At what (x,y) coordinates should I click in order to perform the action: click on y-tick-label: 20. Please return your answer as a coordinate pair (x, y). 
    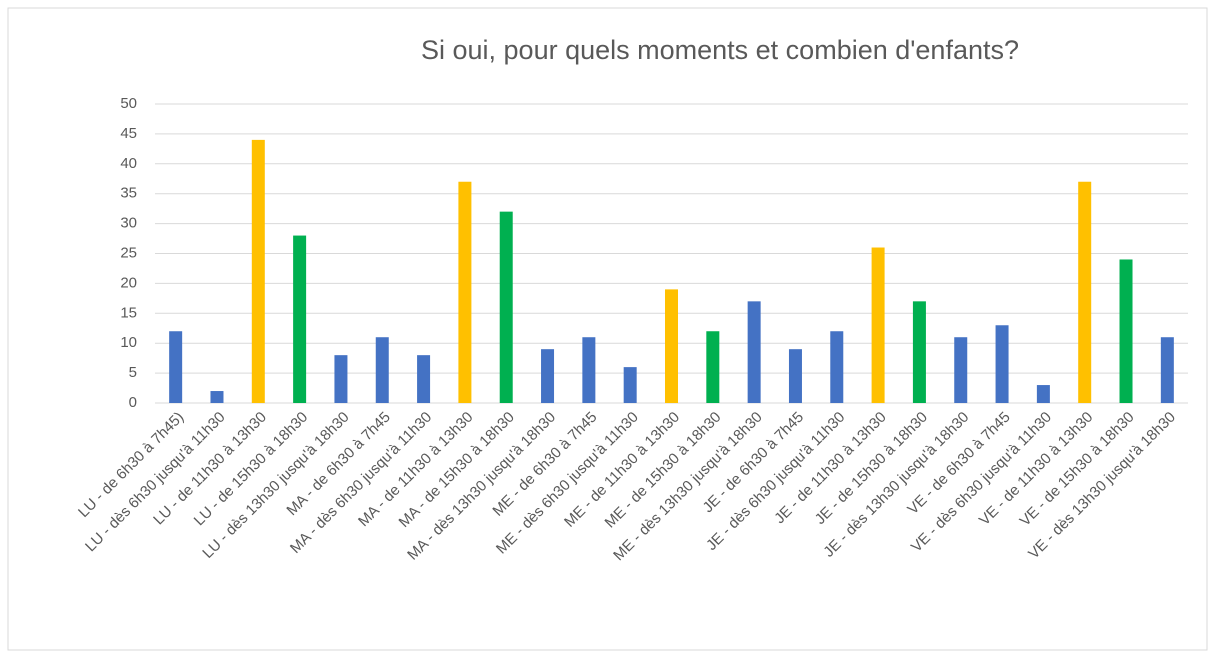
    Looking at the image, I should click on (128, 282).